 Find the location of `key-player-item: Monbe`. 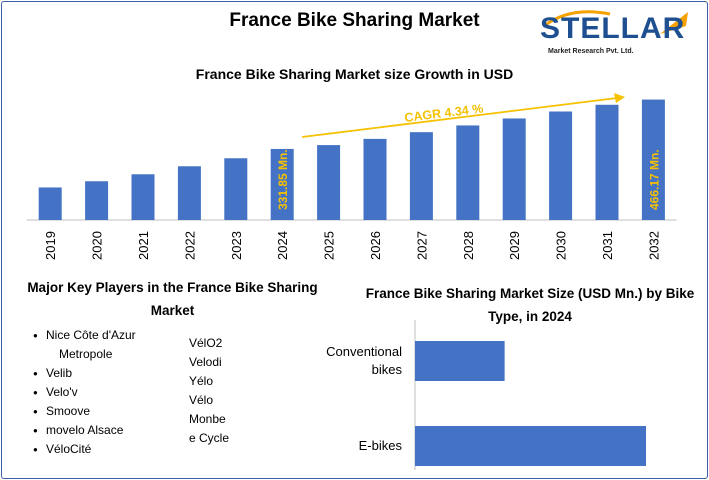

key-player-item: Monbe is located at coordinates (207, 419).